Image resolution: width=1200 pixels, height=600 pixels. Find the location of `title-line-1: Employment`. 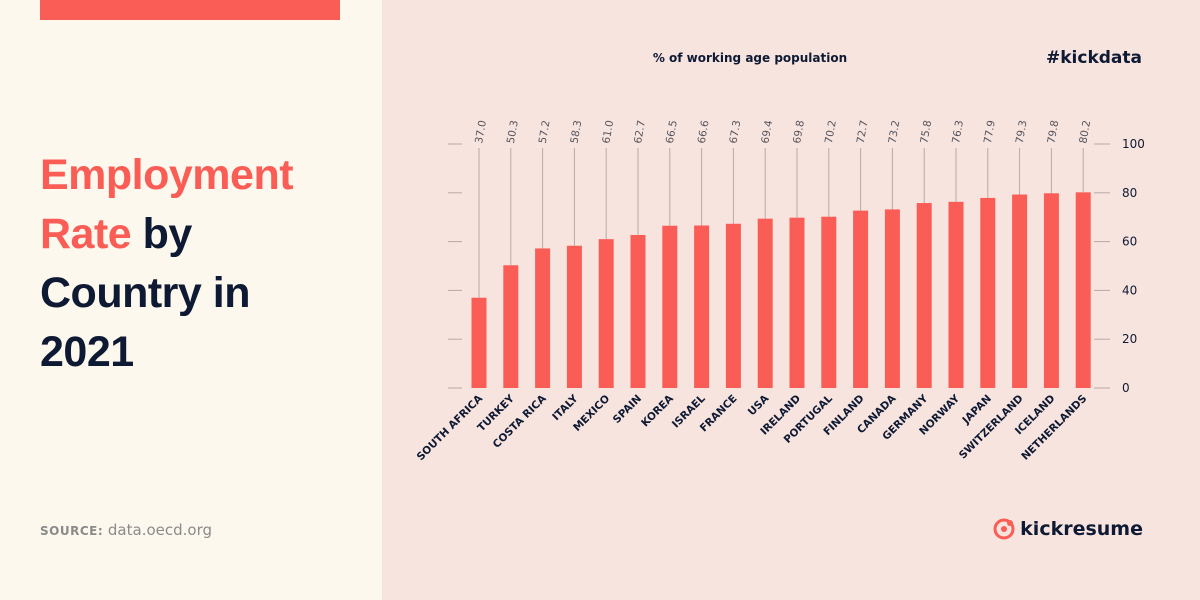

title-line-1: Employment is located at coordinates (167, 175).